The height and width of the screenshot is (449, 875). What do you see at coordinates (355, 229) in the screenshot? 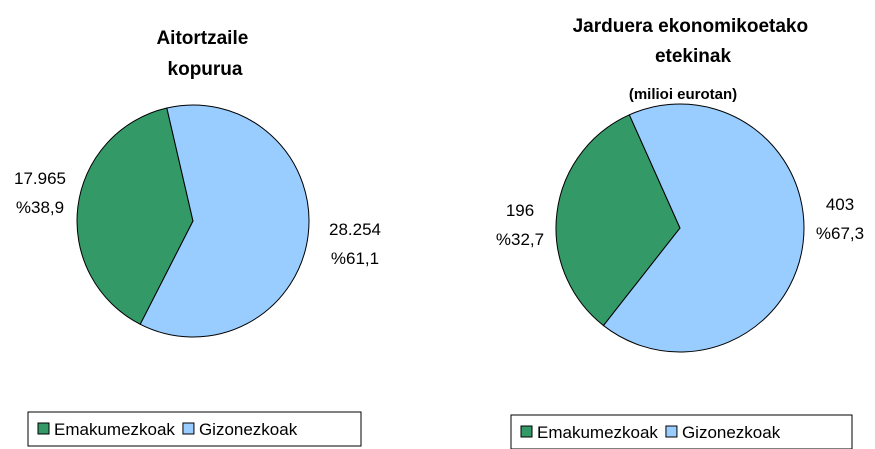
I see `value-label: 28.254` at bounding box center [355, 229].